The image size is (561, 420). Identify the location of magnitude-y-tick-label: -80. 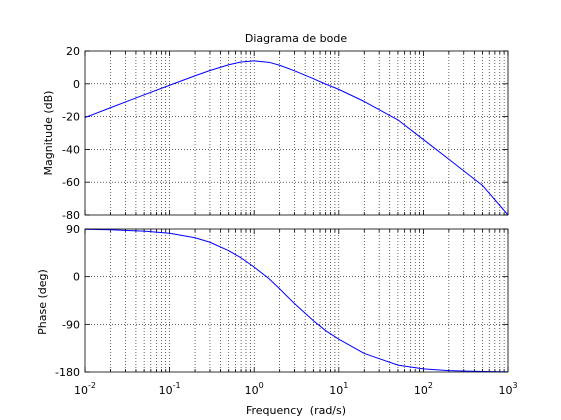
(71, 215).